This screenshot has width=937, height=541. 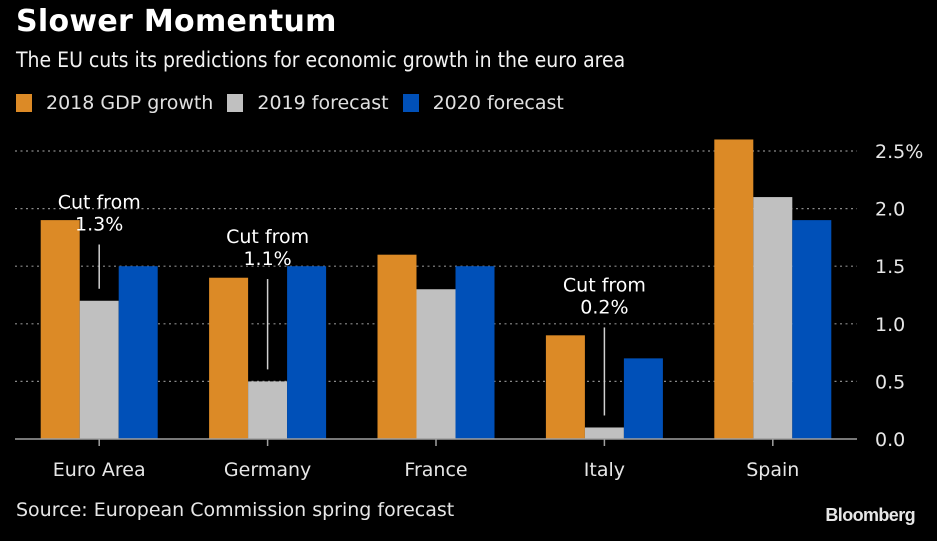 What do you see at coordinates (176, 21) in the screenshot?
I see `chart-title: Slower Momentum` at bounding box center [176, 21].